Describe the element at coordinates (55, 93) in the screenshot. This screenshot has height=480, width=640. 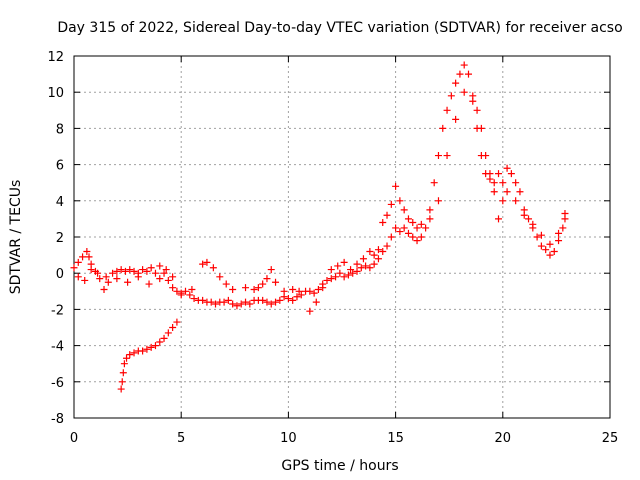
I see `y-tick-label: 10` at that location.